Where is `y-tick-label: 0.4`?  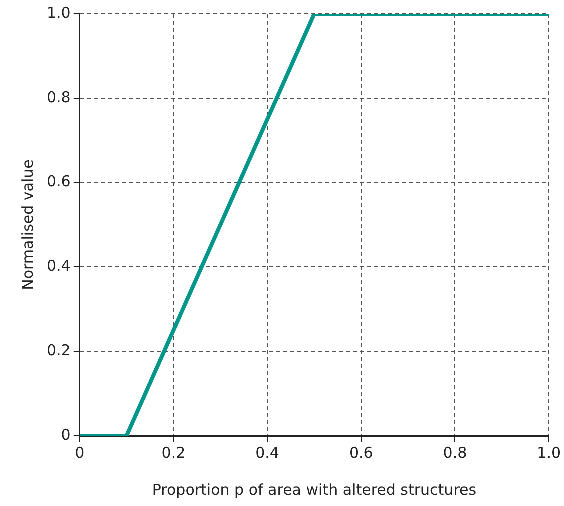
y-tick-label: 0.4 is located at coordinates (58, 266).